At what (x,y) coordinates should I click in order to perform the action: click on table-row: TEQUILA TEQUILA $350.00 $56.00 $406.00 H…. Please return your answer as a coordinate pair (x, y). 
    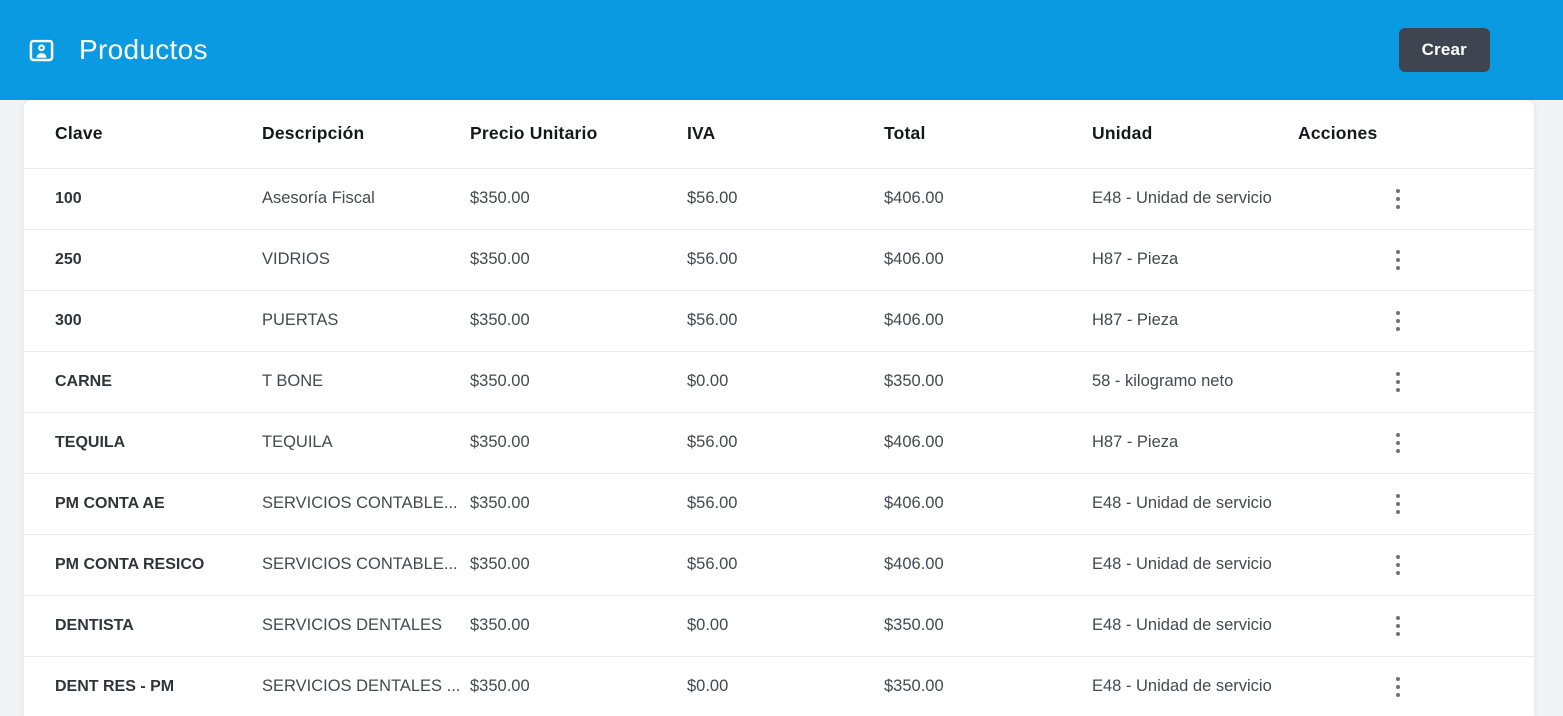
    Looking at the image, I should click on (779, 443).